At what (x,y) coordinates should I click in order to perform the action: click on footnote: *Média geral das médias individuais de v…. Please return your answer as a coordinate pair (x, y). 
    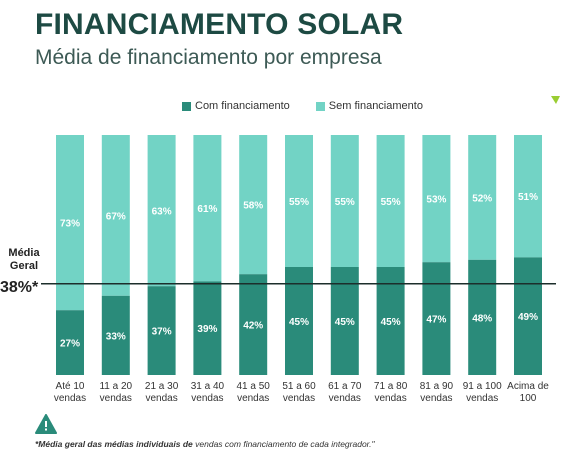
    Looking at the image, I should click on (205, 444).